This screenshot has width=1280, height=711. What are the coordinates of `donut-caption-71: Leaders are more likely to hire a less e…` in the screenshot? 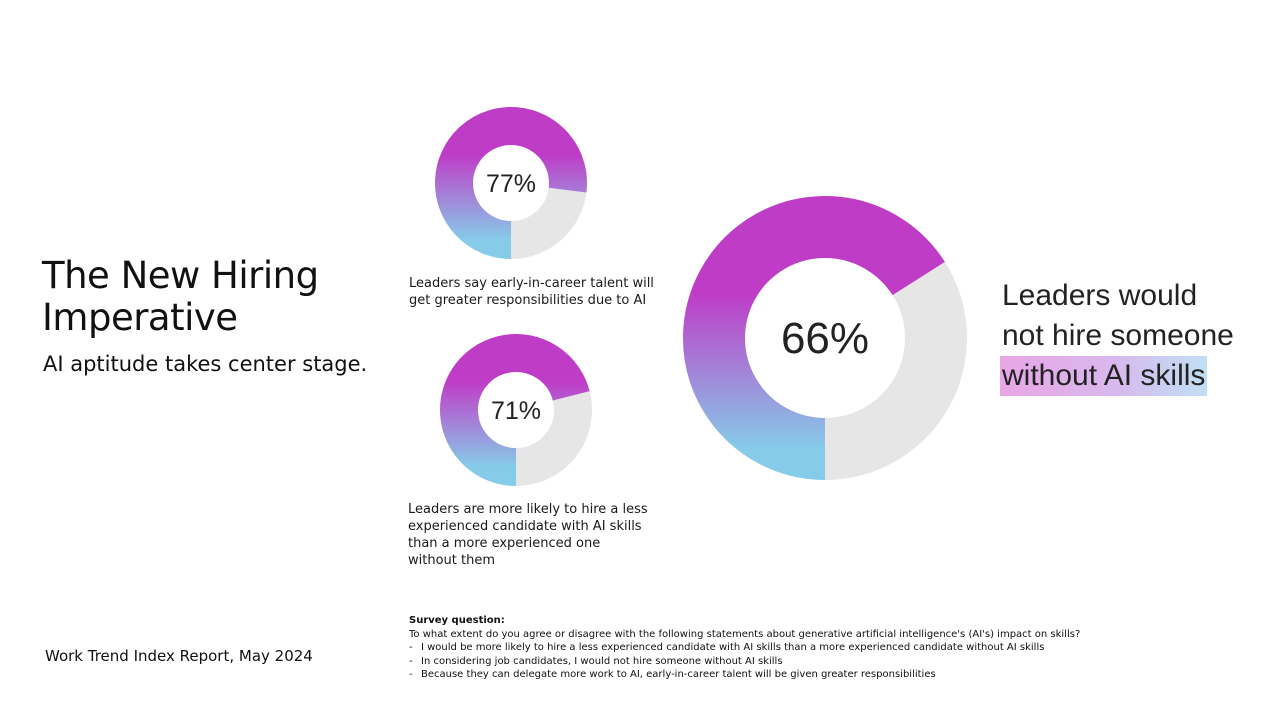 It's located at (528, 535).